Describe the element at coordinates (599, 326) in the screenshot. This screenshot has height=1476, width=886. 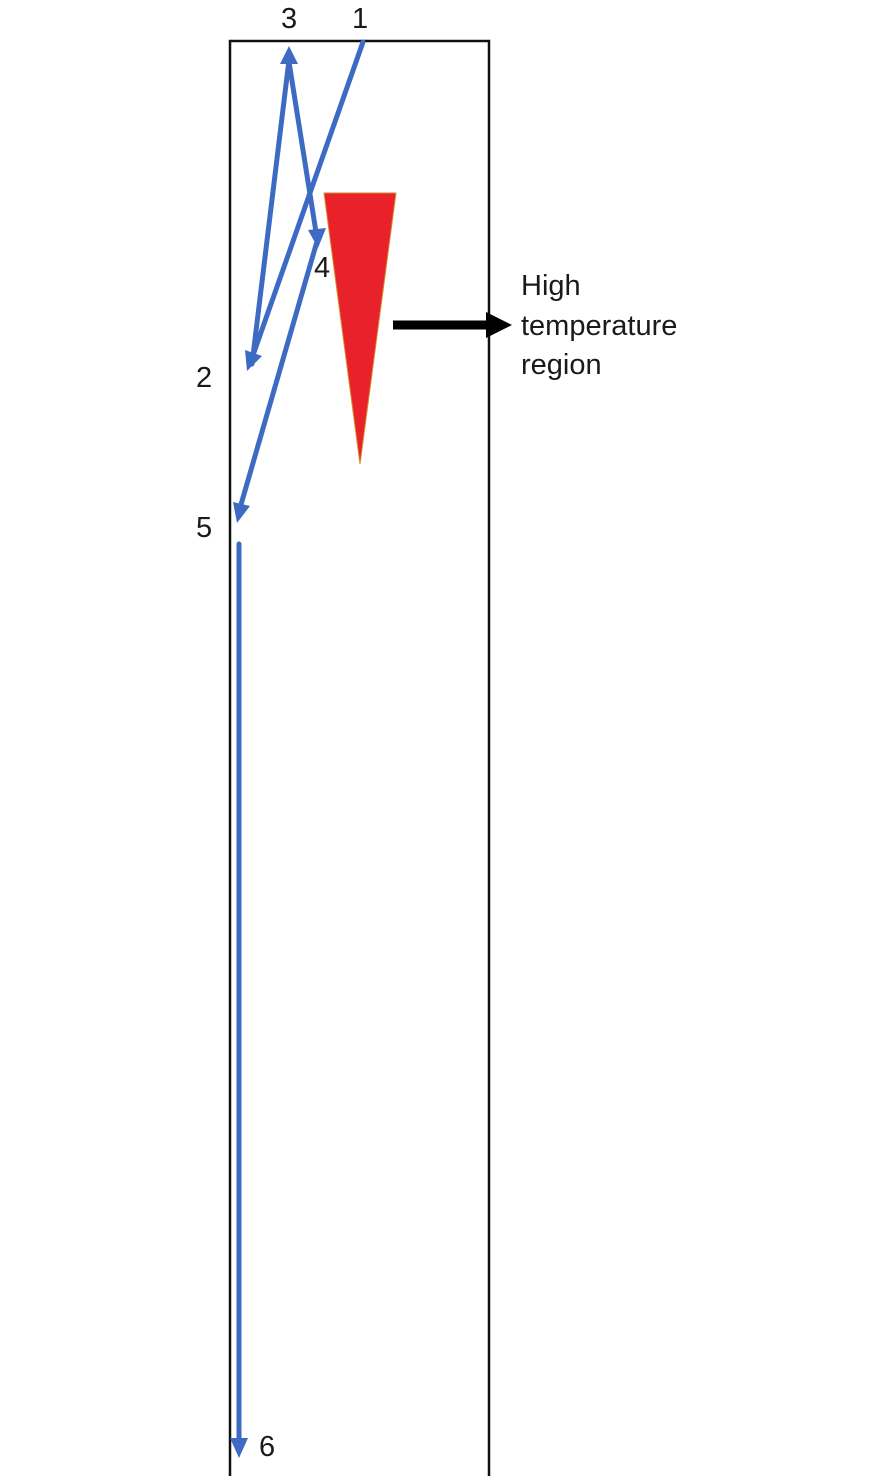
I see `annotation-line-2: temperature` at that location.